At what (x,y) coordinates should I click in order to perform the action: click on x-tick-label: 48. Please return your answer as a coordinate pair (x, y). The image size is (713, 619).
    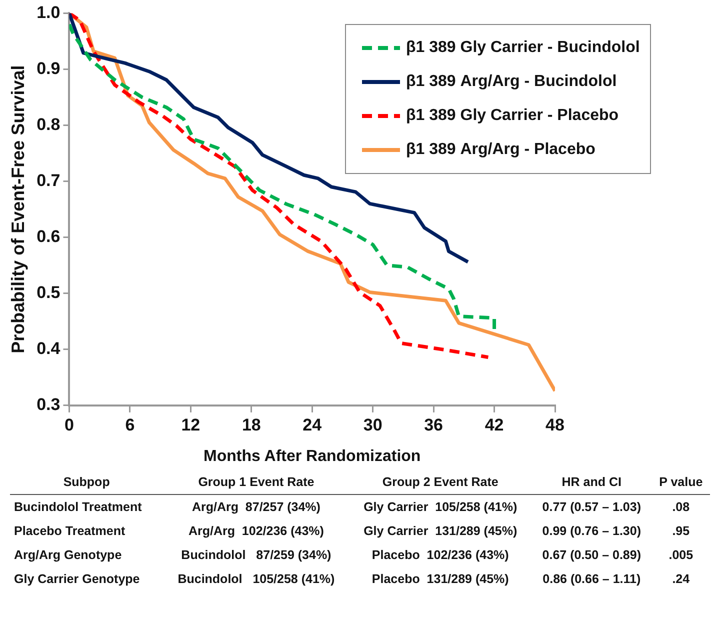
    Looking at the image, I should click on (555, 424).